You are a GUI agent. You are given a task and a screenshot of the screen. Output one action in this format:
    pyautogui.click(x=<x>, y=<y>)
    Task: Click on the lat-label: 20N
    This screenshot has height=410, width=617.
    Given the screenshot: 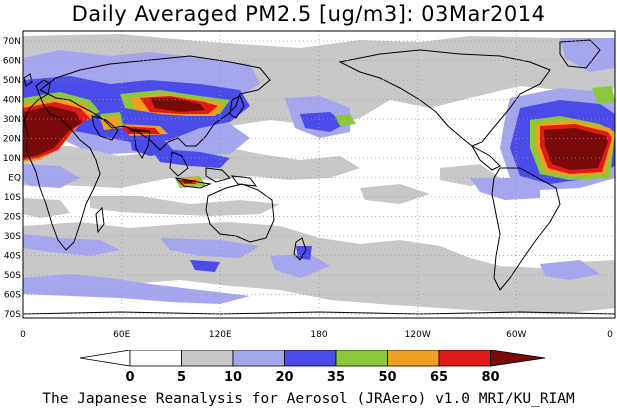 What is the action you would take?
    pyautogui.click(x=12, y=140)
    